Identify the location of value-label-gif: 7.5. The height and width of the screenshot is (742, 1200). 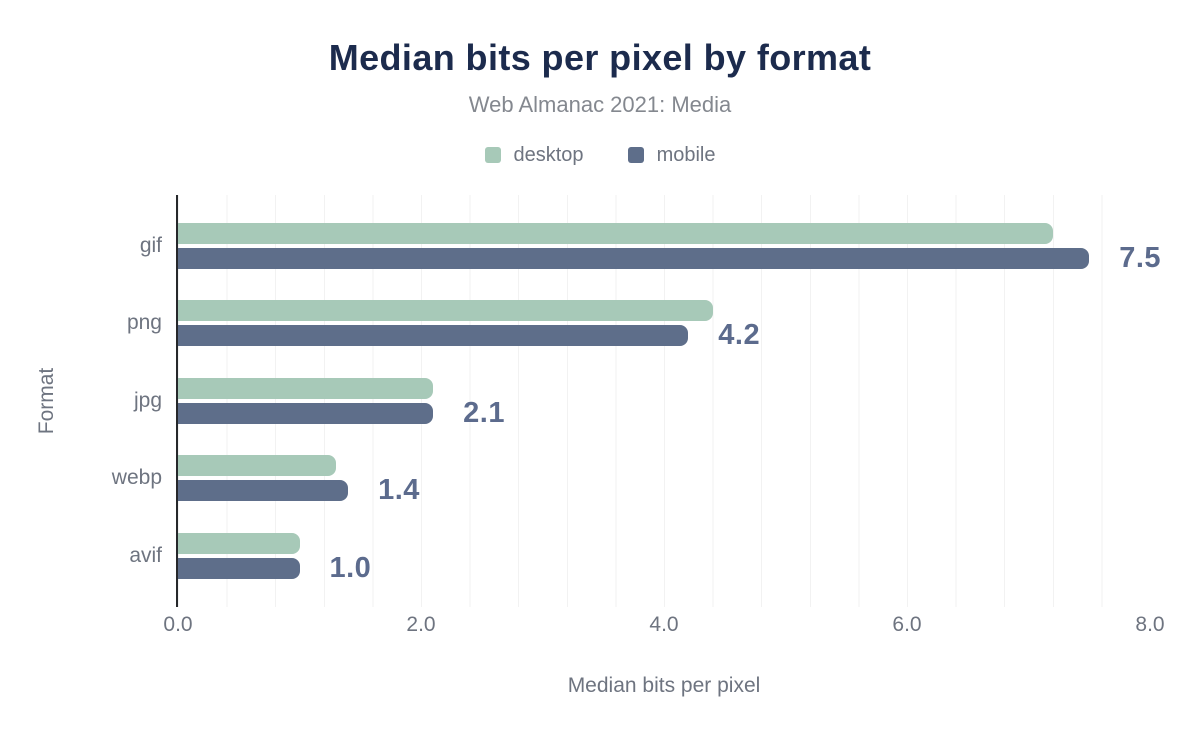
(1140, 258).